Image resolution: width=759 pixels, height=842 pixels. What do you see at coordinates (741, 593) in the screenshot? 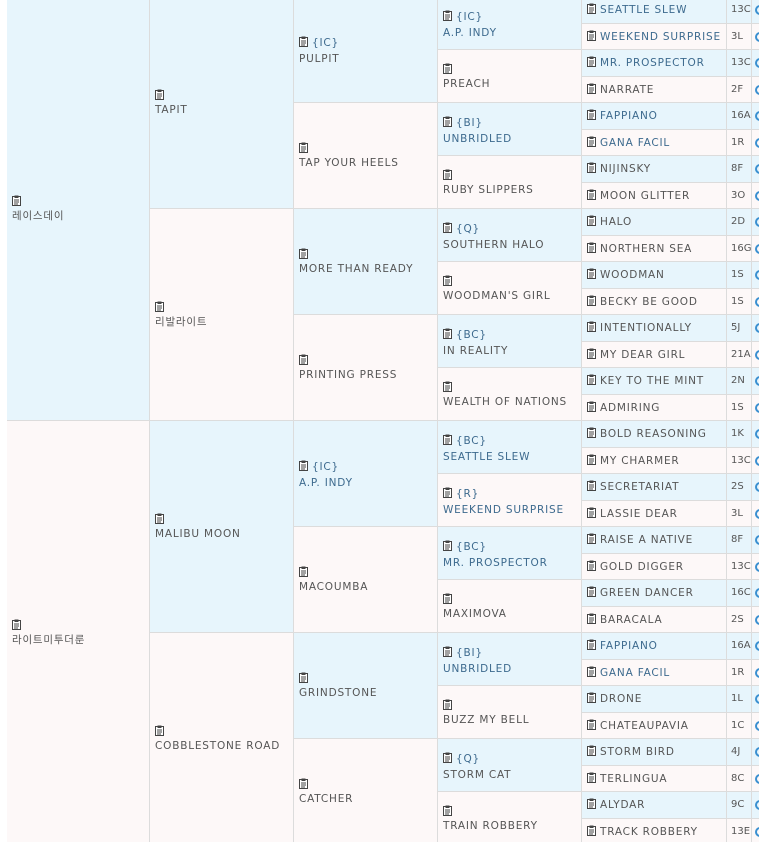
I see `code: 16C` at bounding box center [741, 593].